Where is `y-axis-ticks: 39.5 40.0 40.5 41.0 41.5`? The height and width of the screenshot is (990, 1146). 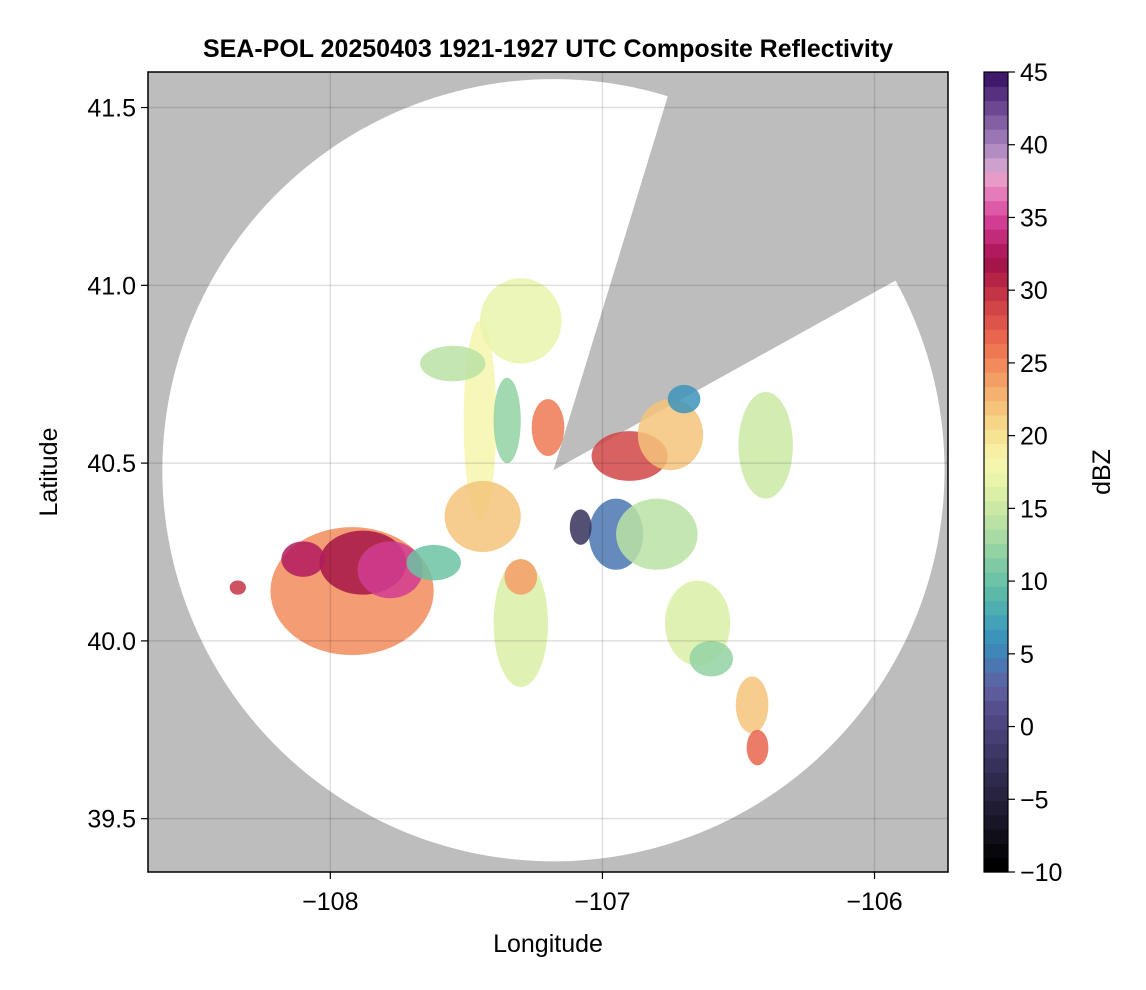 y-axis-ticks: 39.5 40.0 40.5 41.0 41.5 is located at coordinates (117, 464).